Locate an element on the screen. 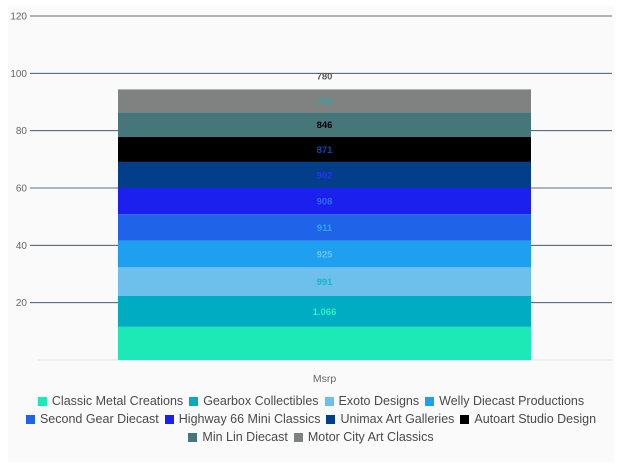 The image size is (622, 468). legend-row: Min Lin Diecast Motor City Art Classics is located at coordinates (311, 437).